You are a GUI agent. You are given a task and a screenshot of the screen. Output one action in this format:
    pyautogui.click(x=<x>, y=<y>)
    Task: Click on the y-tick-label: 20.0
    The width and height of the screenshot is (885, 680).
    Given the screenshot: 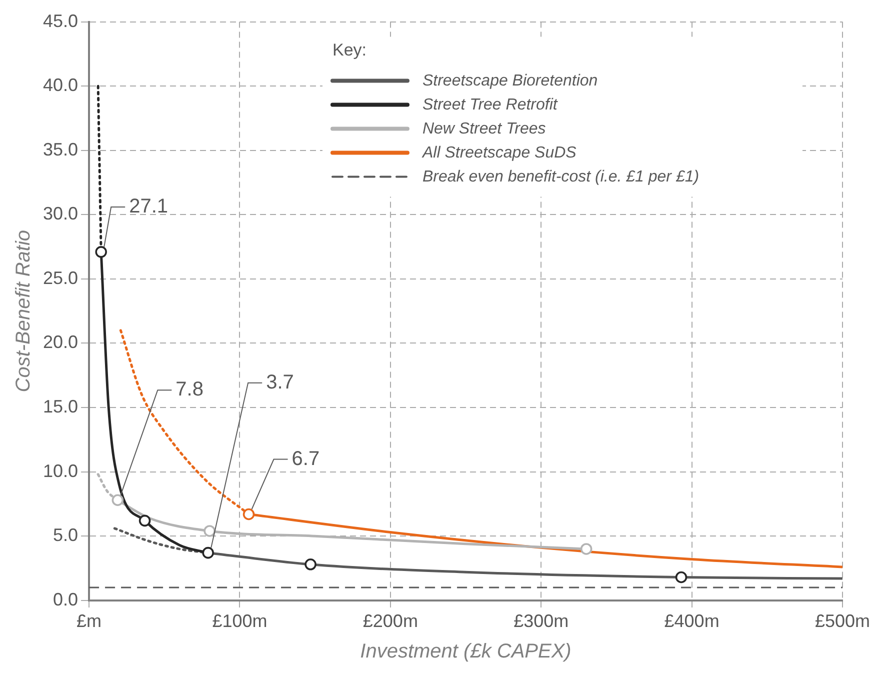 What is the action you would take?
    pyautogui.click(x=60, y=342)
    